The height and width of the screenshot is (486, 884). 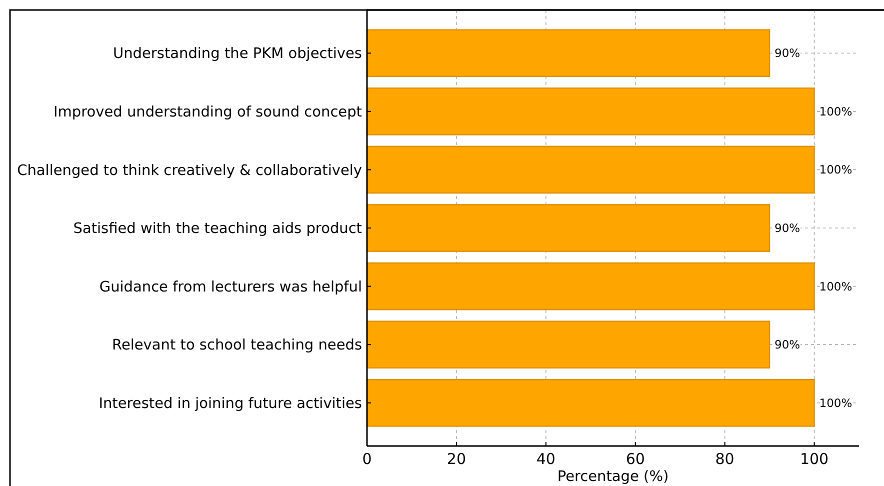 I want to click on y-tick-label: Interested in joining future activities, so click(x=230, y=404).